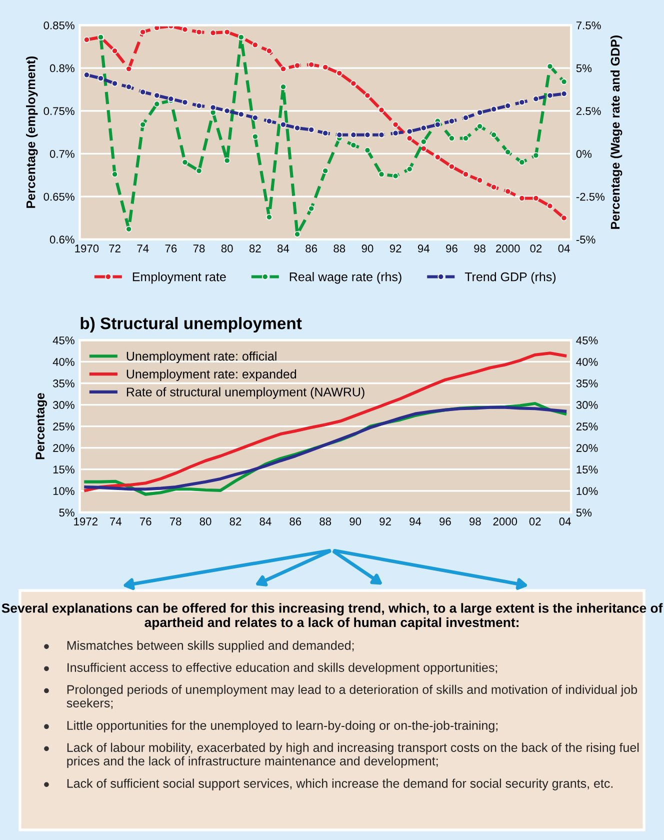 This screenshot has height=840, width=664. What do you see at coordinates (32, 132) in the screenshot?
I see `y-axis-title: Percentage (employment)` at bounding box center [32, 132].